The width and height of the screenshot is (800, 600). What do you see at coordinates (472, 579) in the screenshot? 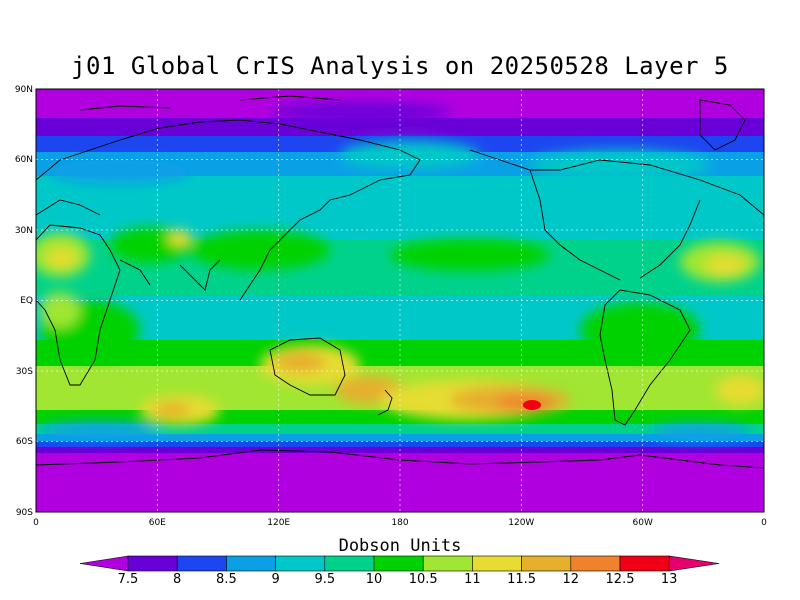
I see `colorbar-tick-label: 11` at bounding box center [472, 579].